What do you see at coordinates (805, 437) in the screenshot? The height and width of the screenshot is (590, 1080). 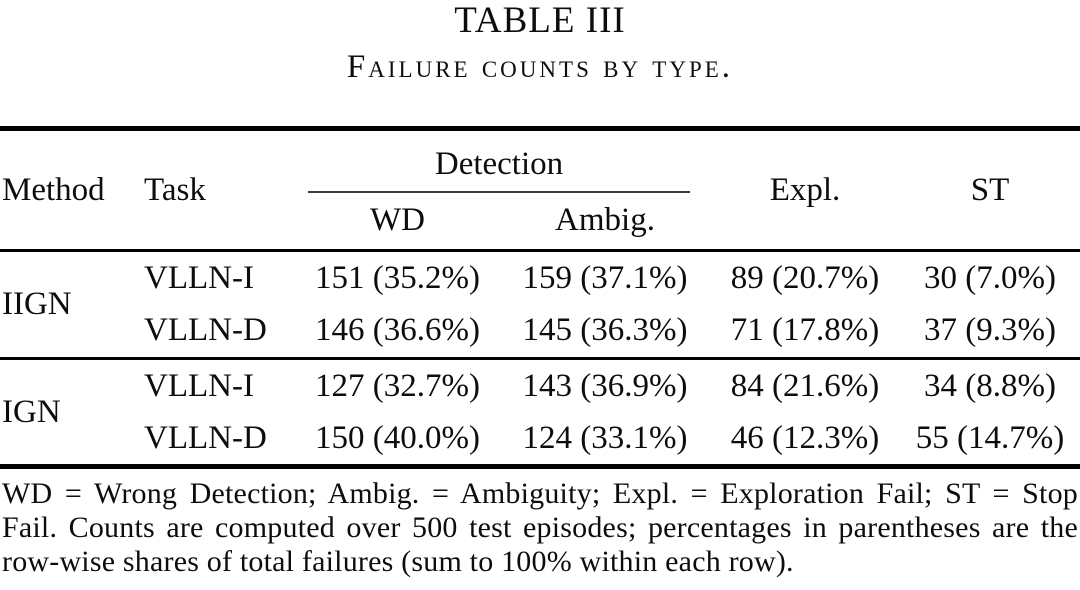 I see `expl-cell: 46 (12.3%)` at bounding box center [805, 437].